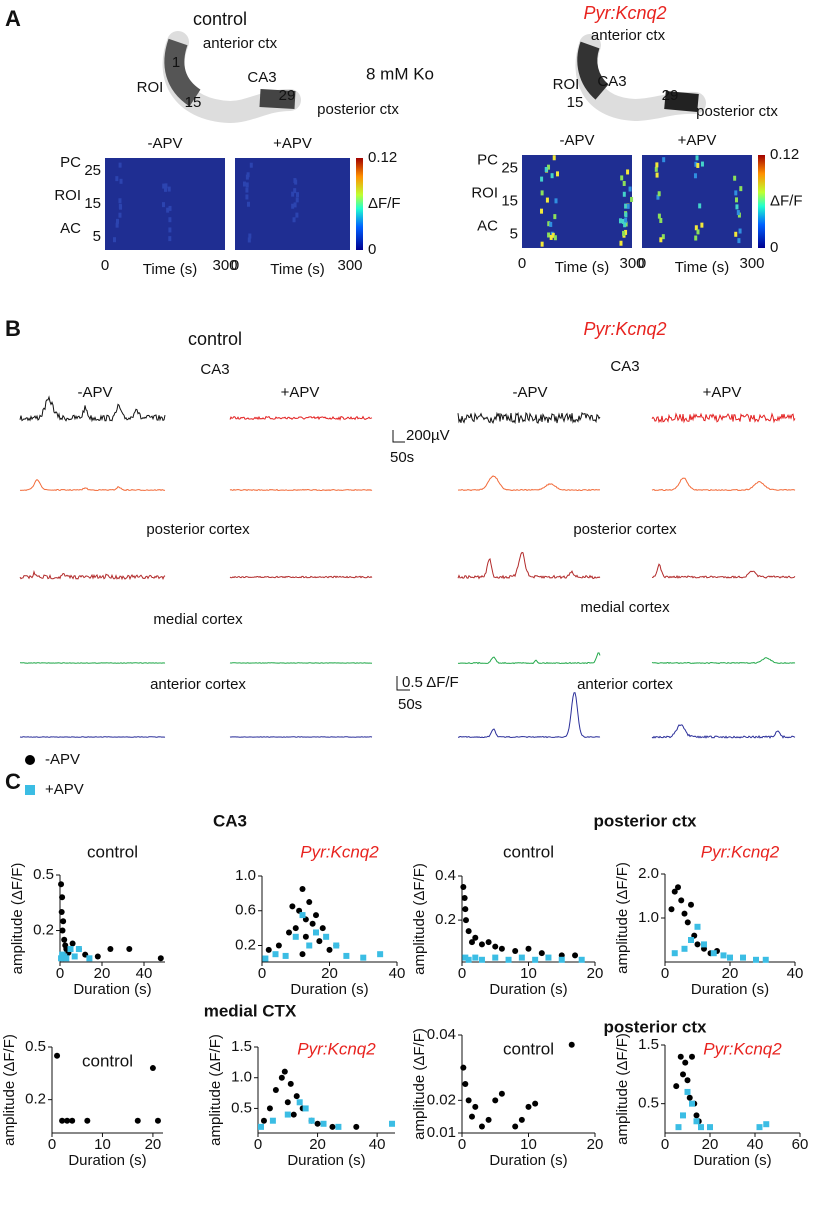 This screenshot has width=820, height=1212. What do you see at coordinates (624, 13) in the screenshot?
I see `group-title: Pyr:Kcnq2` at bounding box center [624, 13].